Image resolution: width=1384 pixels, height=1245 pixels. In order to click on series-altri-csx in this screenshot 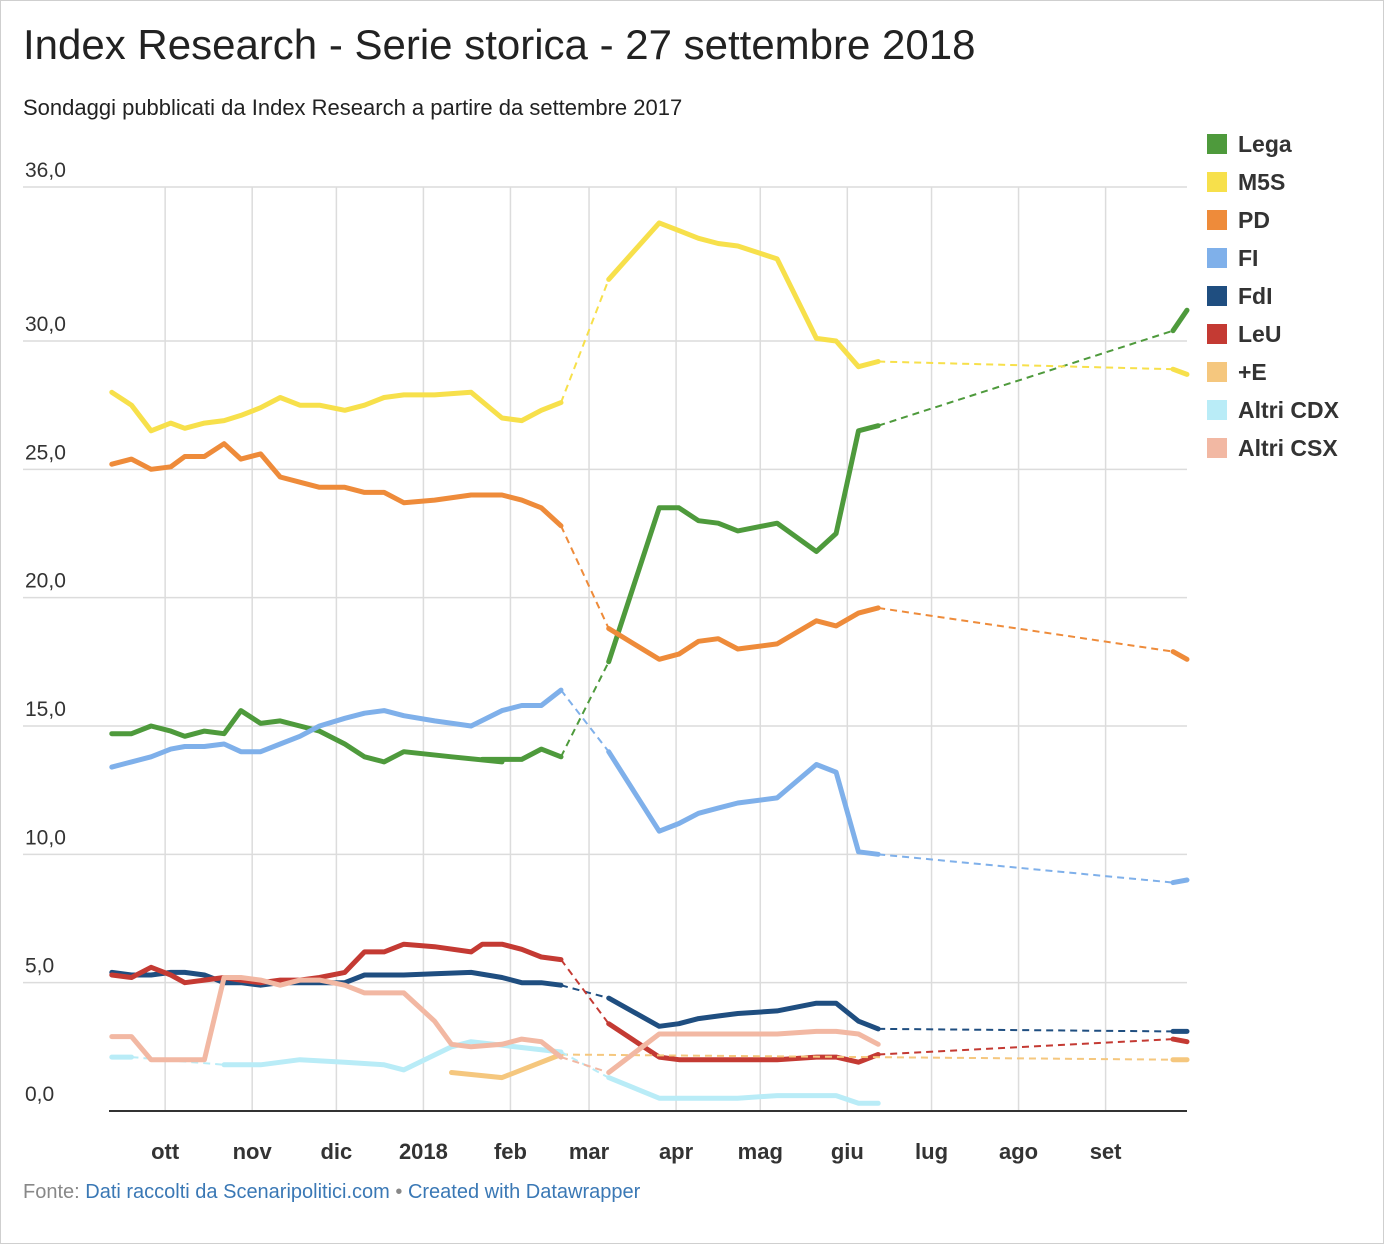, I will do `click(495, 1025)`.